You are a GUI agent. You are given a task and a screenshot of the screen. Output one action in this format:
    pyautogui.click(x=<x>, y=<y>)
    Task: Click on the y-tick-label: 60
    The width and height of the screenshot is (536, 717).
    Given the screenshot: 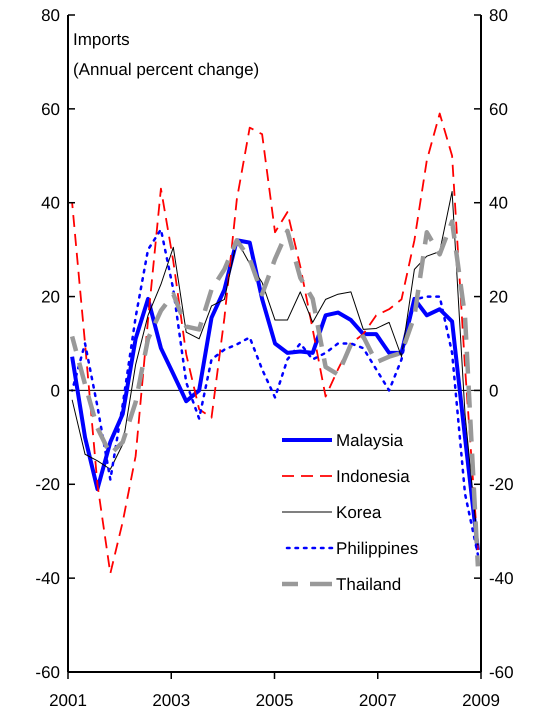 What is the action you would take?
    pyautogui.click(x=50, y=109)
    